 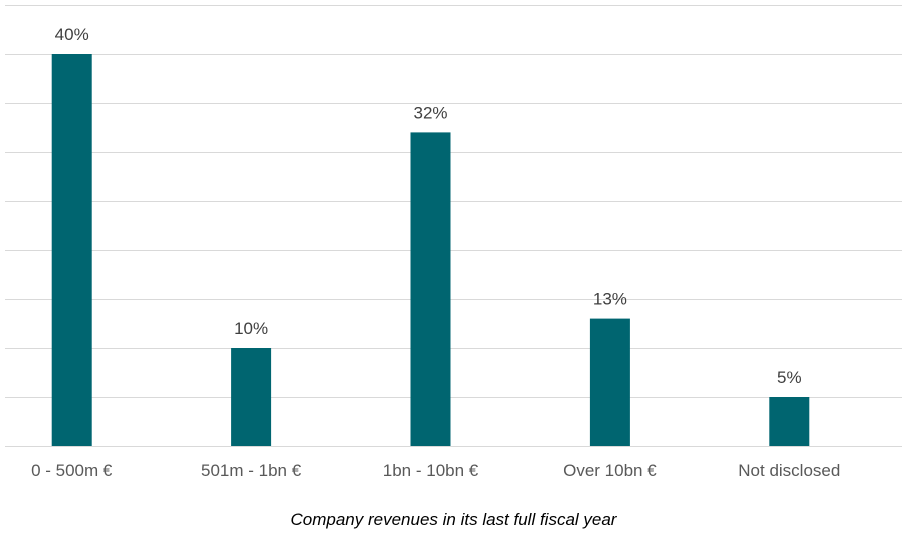 What do you see at coordinates (431, 470) in the screenshot?
I see `x-tick-label-3: 1bn - 10bn €` at bounding box center [431, 470].